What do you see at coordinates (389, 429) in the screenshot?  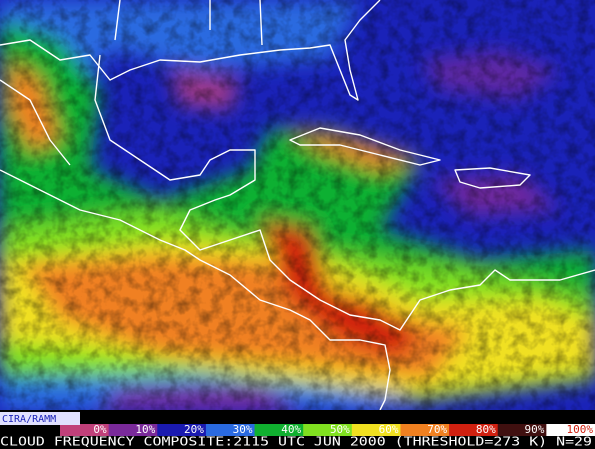 I see `colorbar-label: 60%` at bounding box center [389, 429].